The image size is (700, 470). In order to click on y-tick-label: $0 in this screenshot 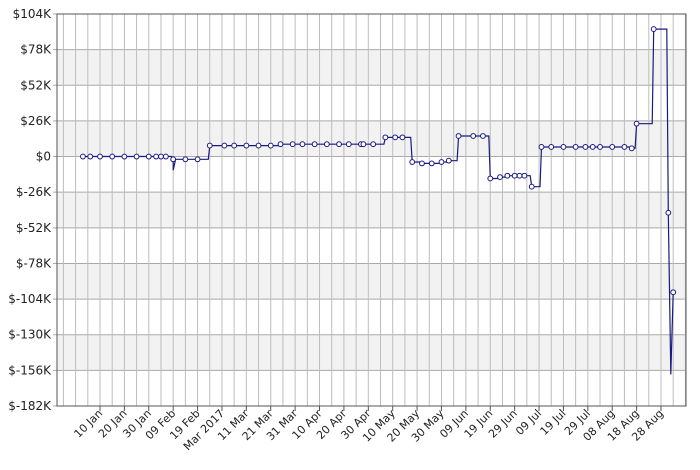, I will do `click(43, 157)`.